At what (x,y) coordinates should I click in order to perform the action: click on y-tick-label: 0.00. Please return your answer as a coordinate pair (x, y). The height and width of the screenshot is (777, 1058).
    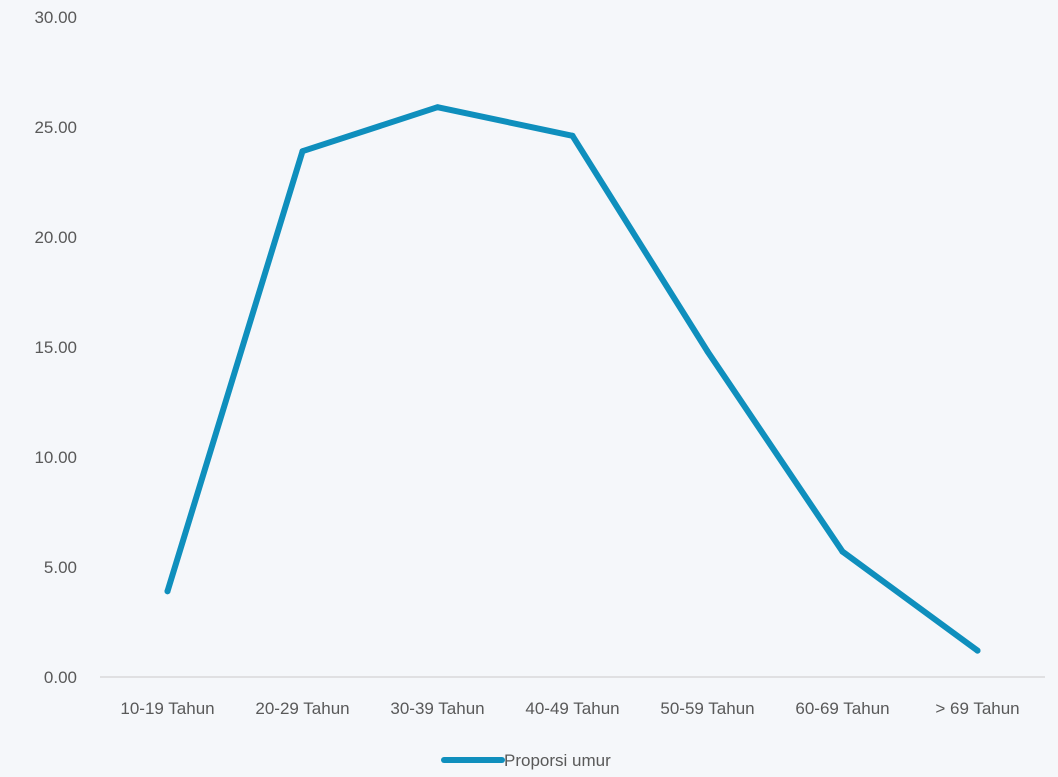
    Looking at the image, I should click on (60, 677).